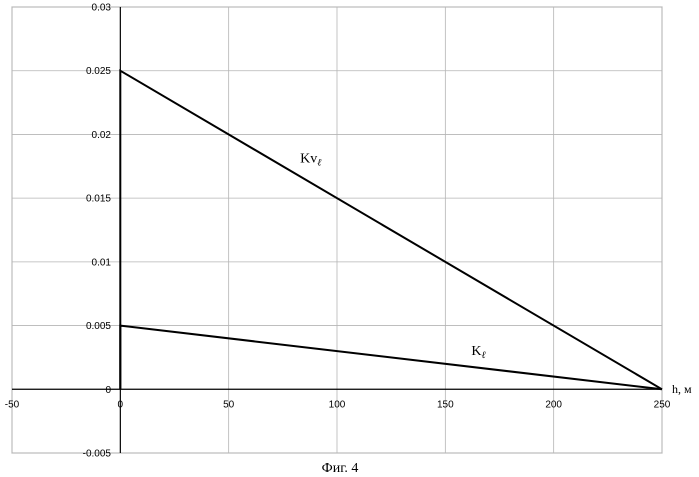  Describe the element at coordinates (102, 8) in the screenshot. I see `y-tick-label: 0.03` at that location.